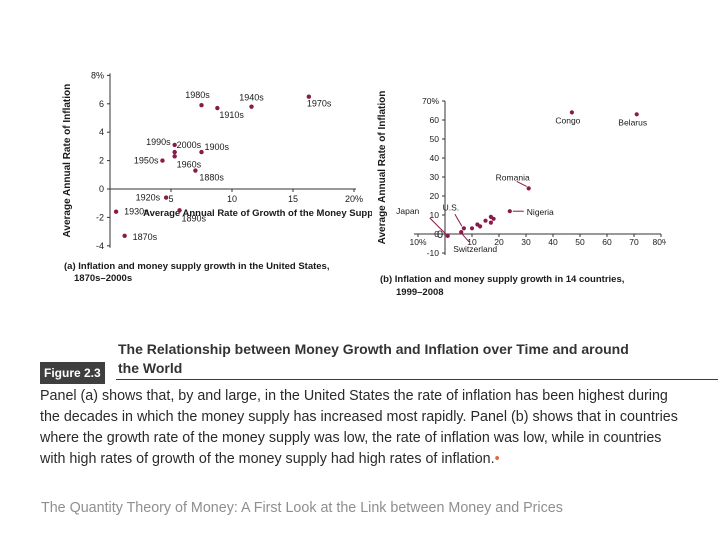 The height and width of the screenshot is (540, 720). What do you see at coordinates (101, 104) in the screenshot?
I see `y-tick-label: 6` at bounding box center [101, 104].